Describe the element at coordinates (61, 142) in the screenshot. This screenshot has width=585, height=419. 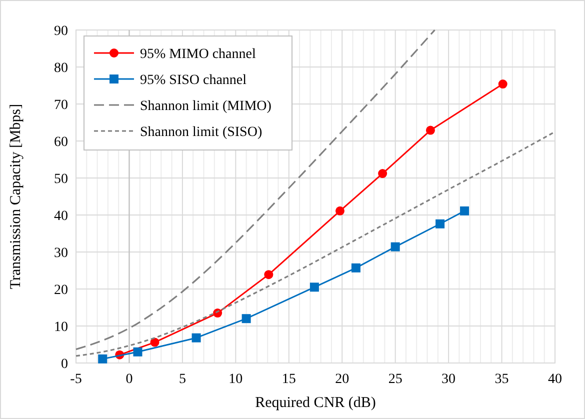
I see `y-tick-label: 60` at that location.